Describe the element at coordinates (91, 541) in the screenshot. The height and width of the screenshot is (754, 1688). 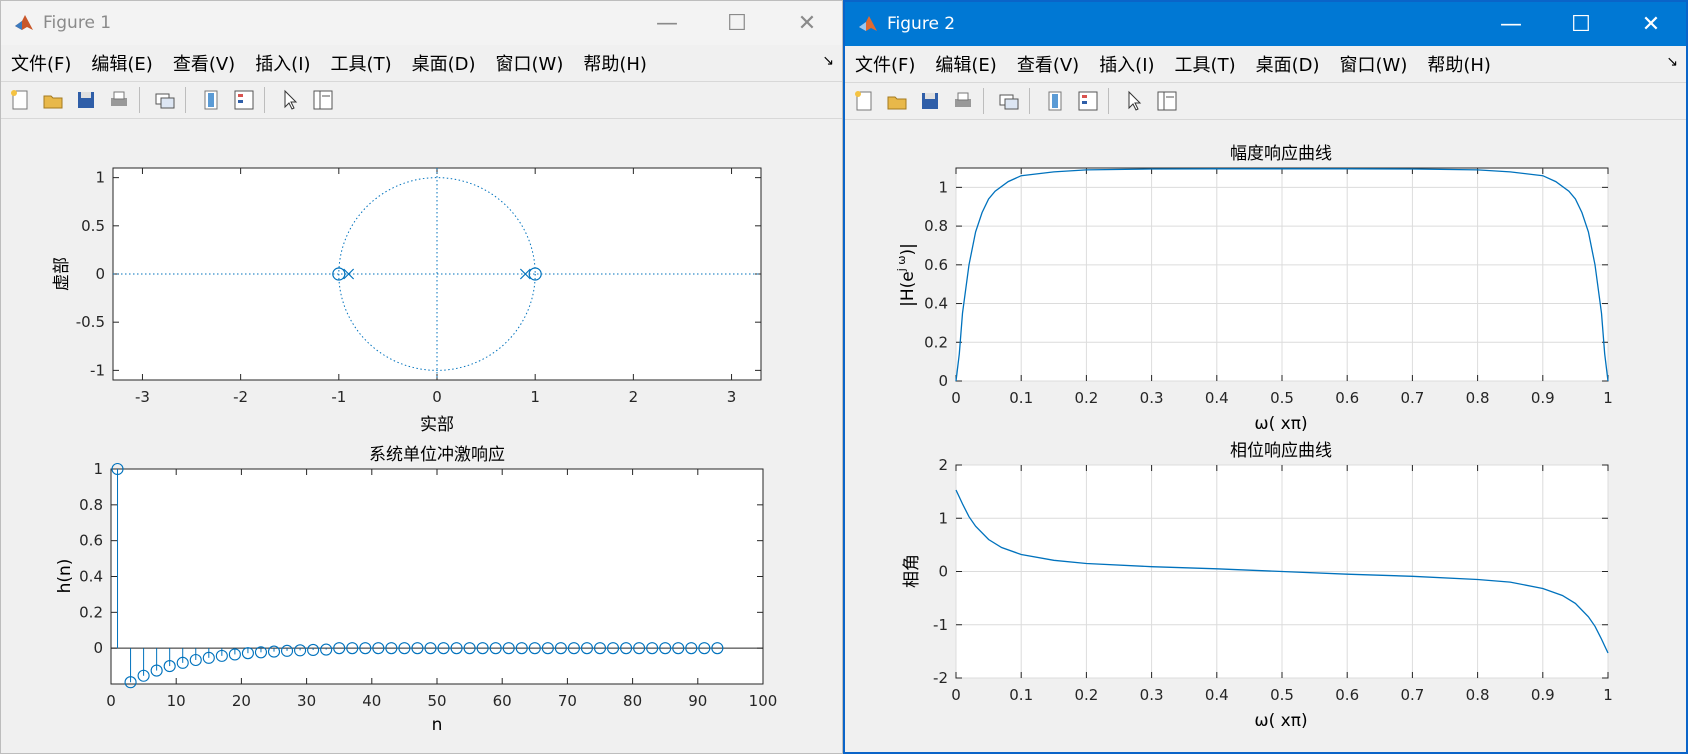
I see `y-tick-label: 0.6` at that location.